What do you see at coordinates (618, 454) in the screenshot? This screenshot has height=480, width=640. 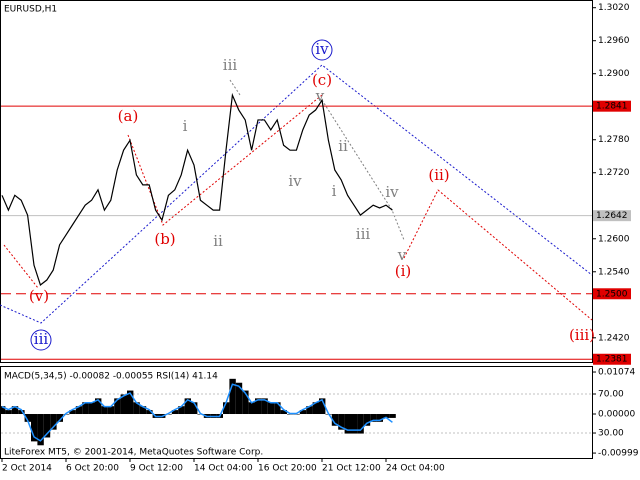 I see `y-tick-label: -0.00999` at bounding box center [618, 454].